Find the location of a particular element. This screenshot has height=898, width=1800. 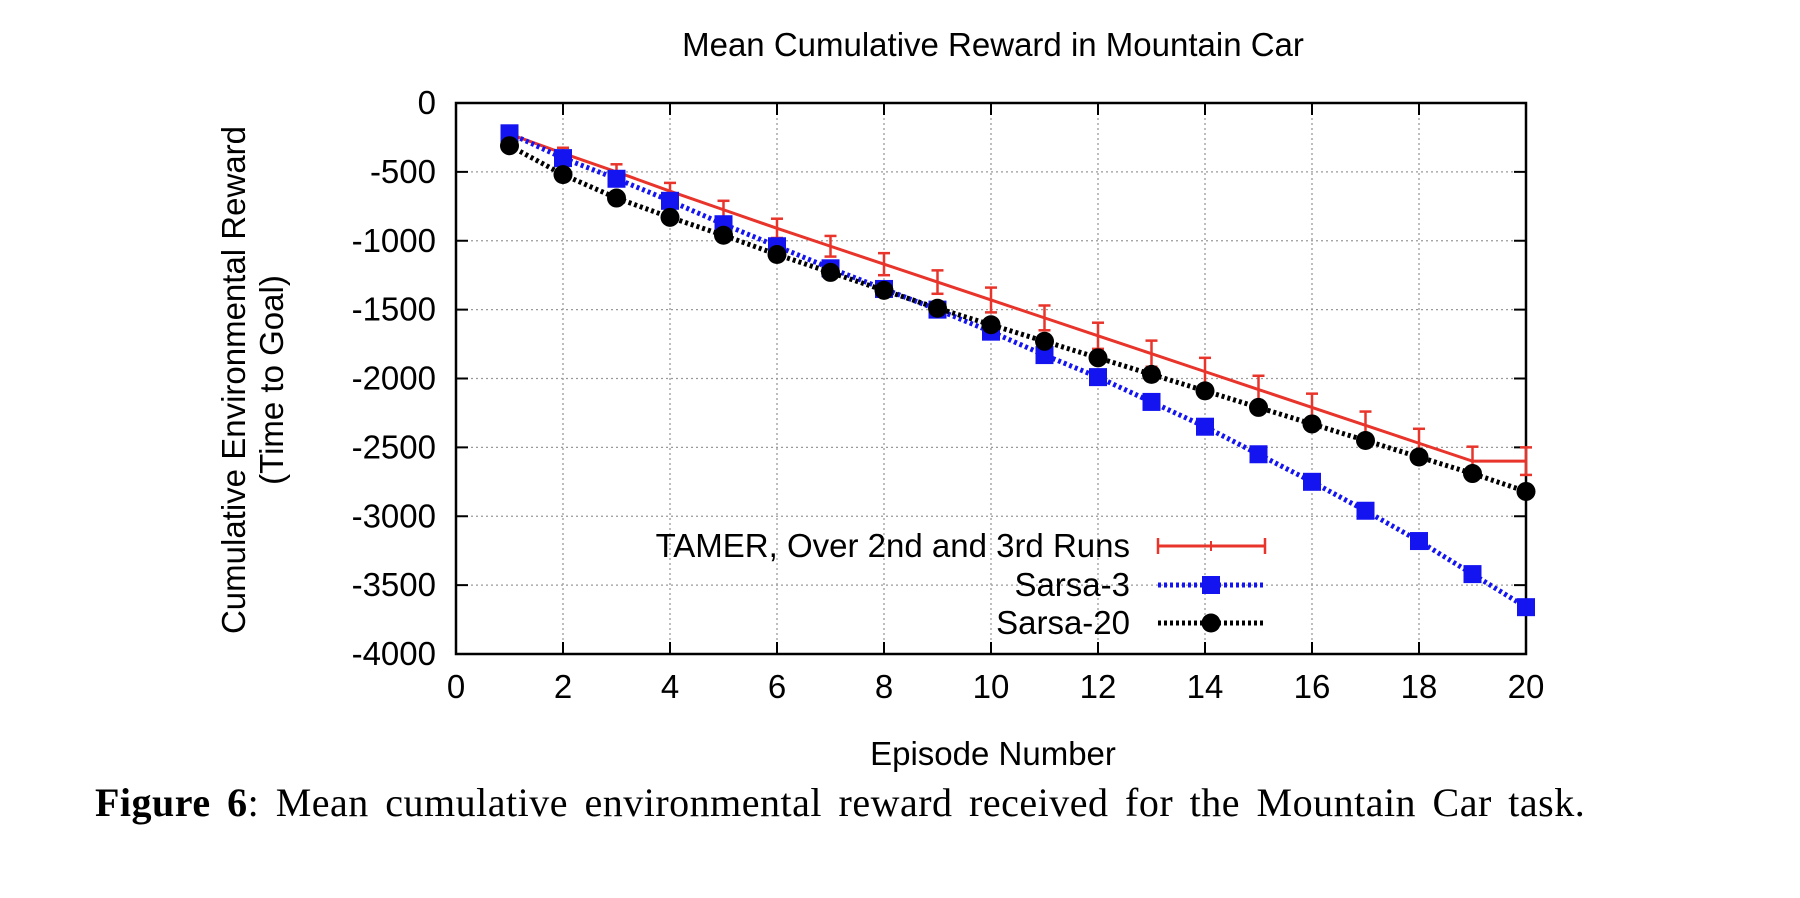

legend-entry-2: Sarsa-3 is located at coordinates (1139, 584).